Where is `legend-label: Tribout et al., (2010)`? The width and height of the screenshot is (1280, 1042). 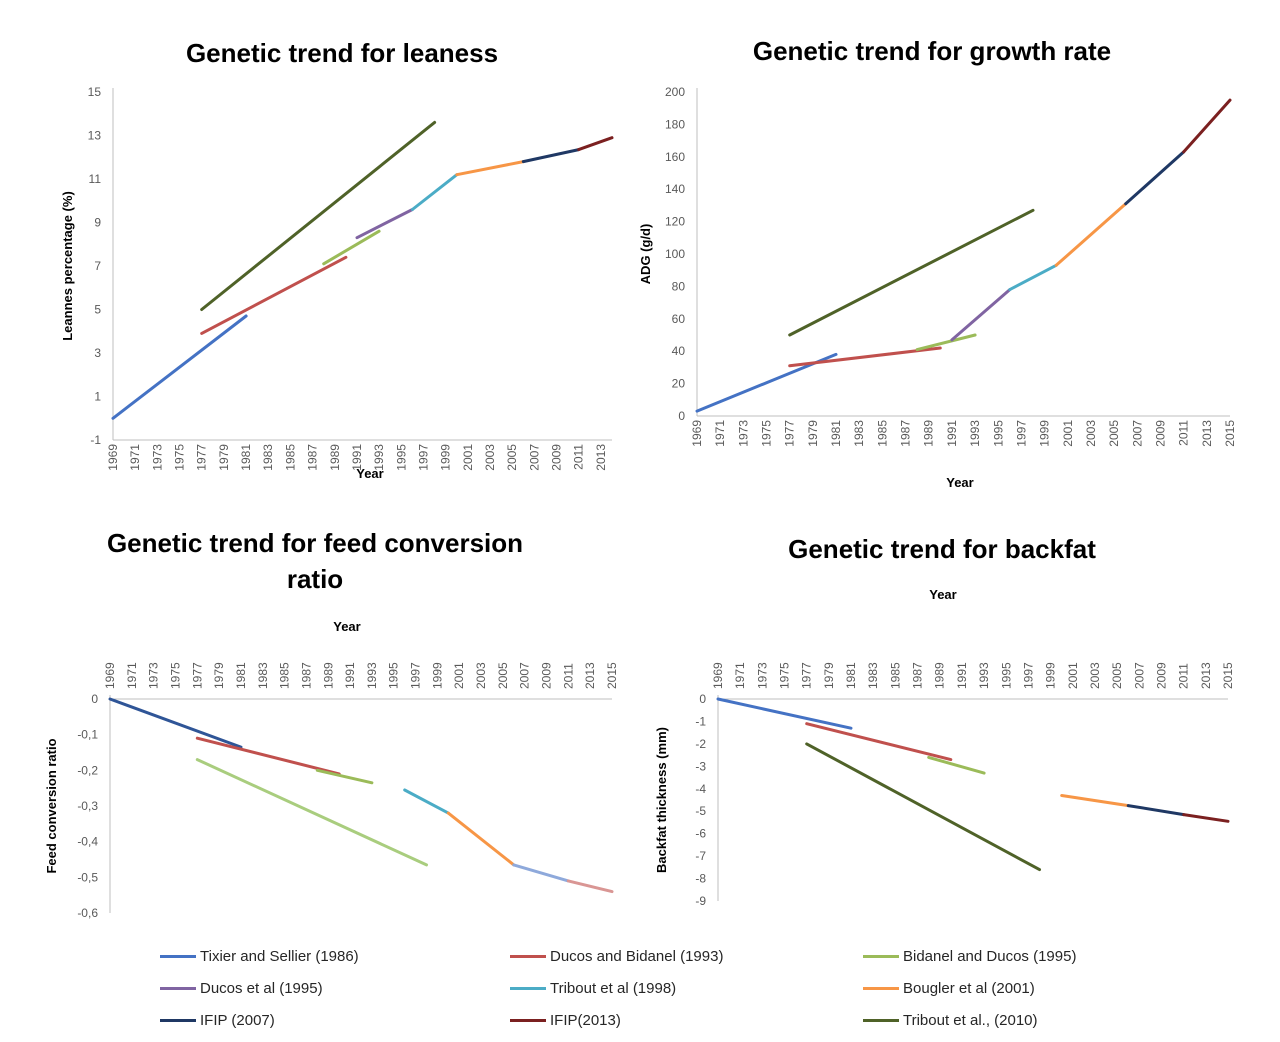
legend-label: Tribout et al., (2010) is located at coordinates (970, 1020).